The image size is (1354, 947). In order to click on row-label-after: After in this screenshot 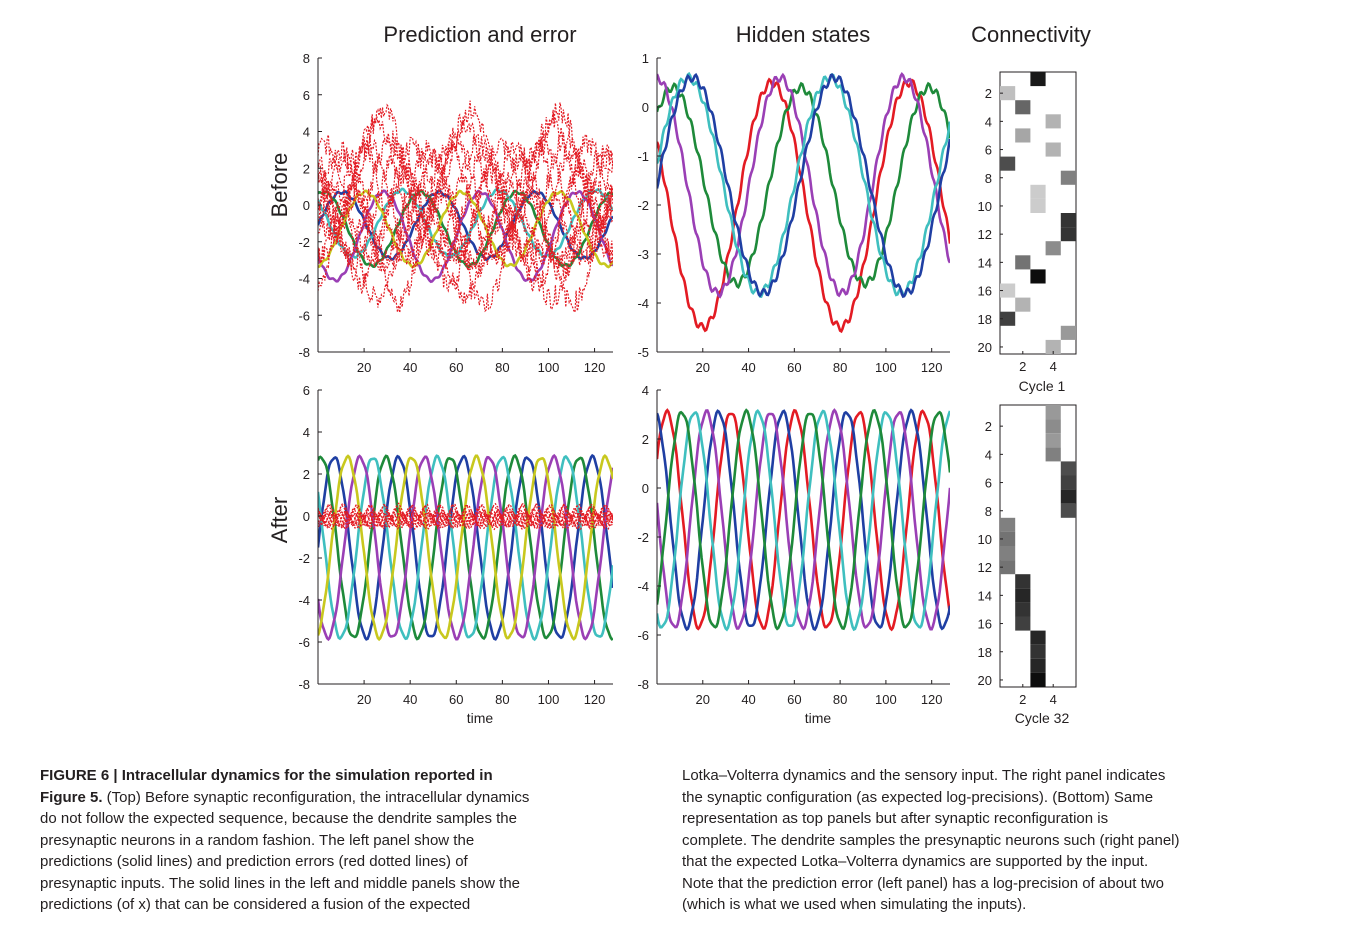, I will do `click(279, 520)`.